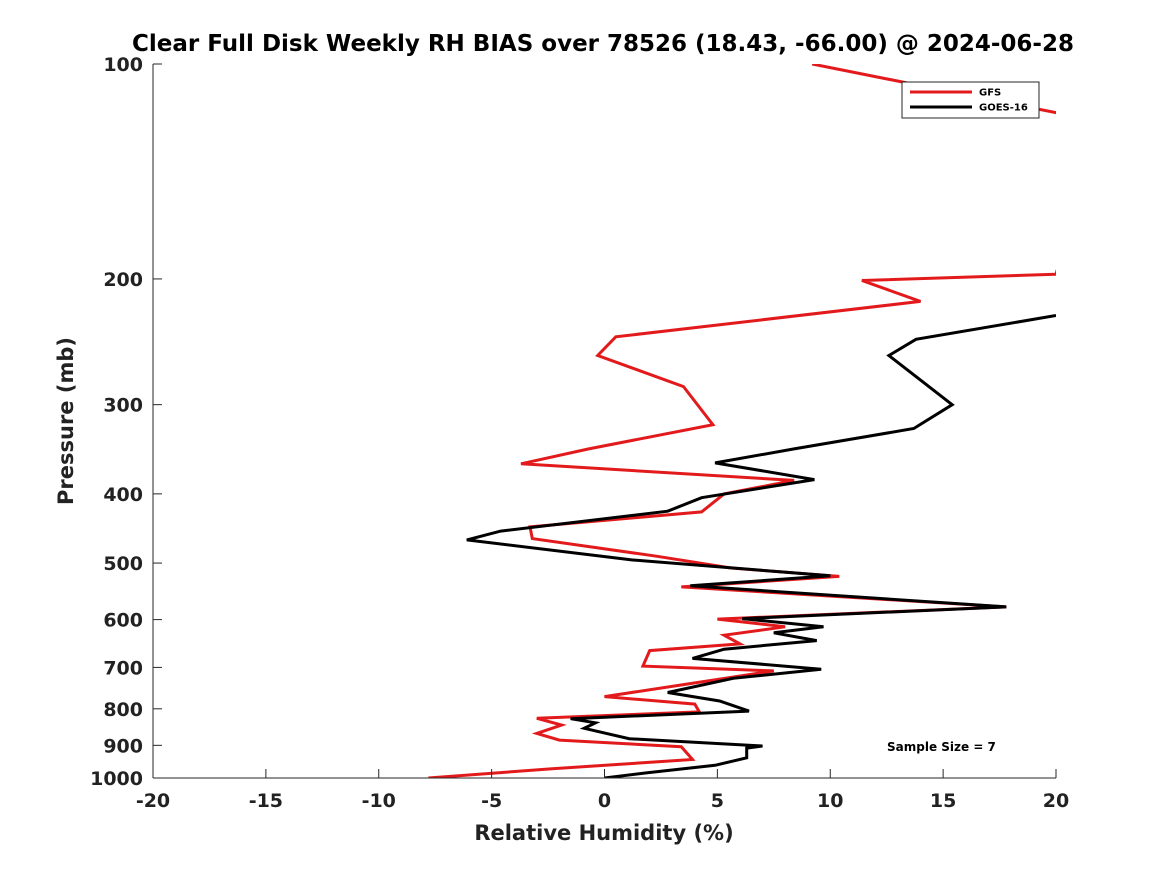  I want to click on legend: GFS GOES-16, so click(970, 100).